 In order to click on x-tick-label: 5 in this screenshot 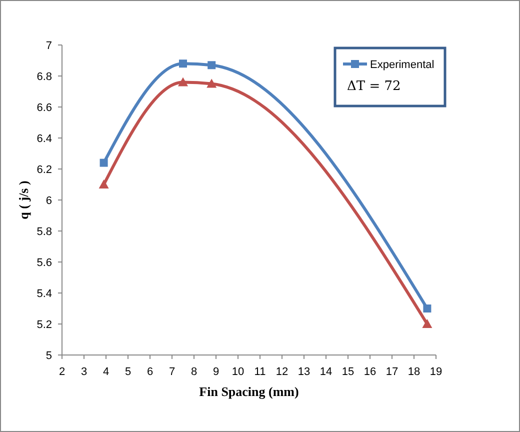, I will do `click(128, 372)`.